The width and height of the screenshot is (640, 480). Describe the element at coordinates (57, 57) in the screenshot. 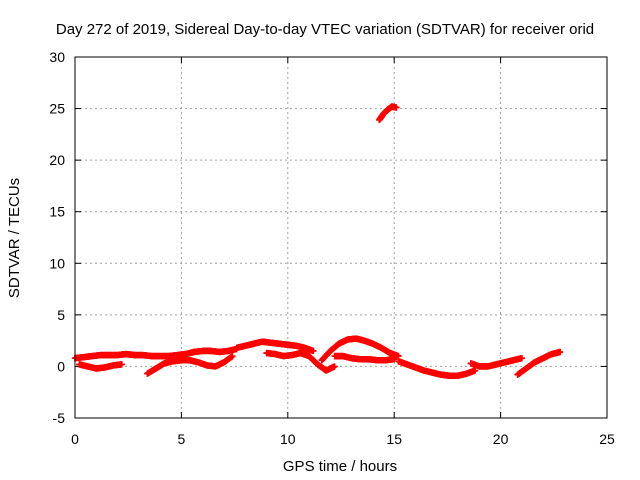

I see `y-tick-label: 30` at that location.